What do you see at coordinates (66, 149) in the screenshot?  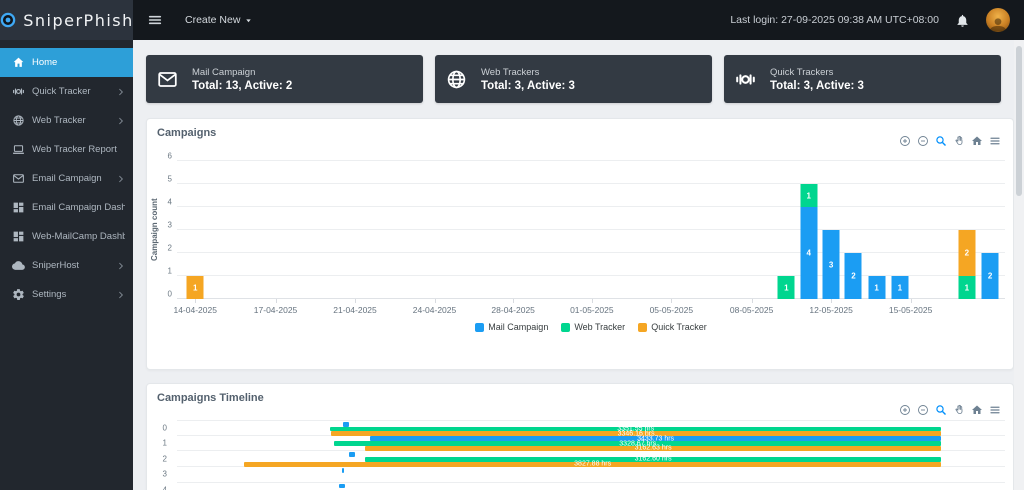 I see `sidebar-item-web-tracker-report: Web Tracker Report` at bounding box center [66, 149].